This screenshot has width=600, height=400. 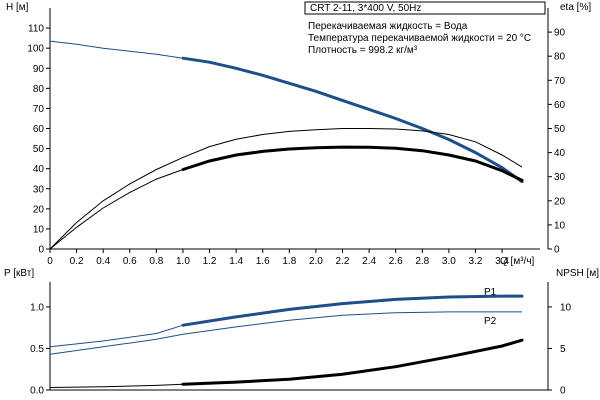 I want to click on q-tick-label: 2.6, so click(x=396, y=261).